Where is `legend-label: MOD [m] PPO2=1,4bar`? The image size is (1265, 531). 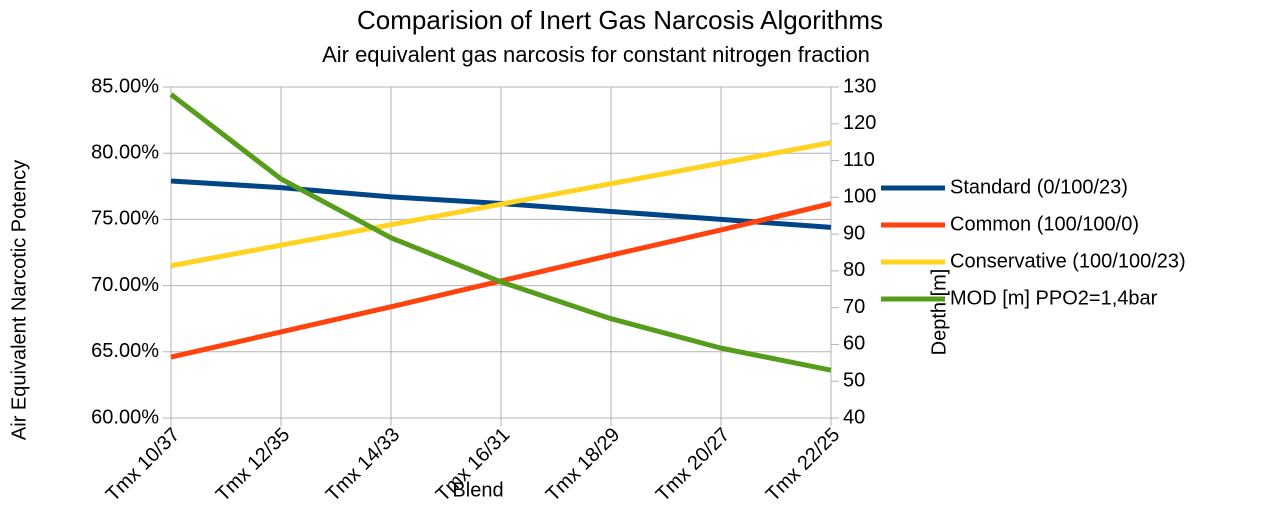 legend-label: MOD [m] PPO2=1,4bar is located at coordinates (1054, 298).